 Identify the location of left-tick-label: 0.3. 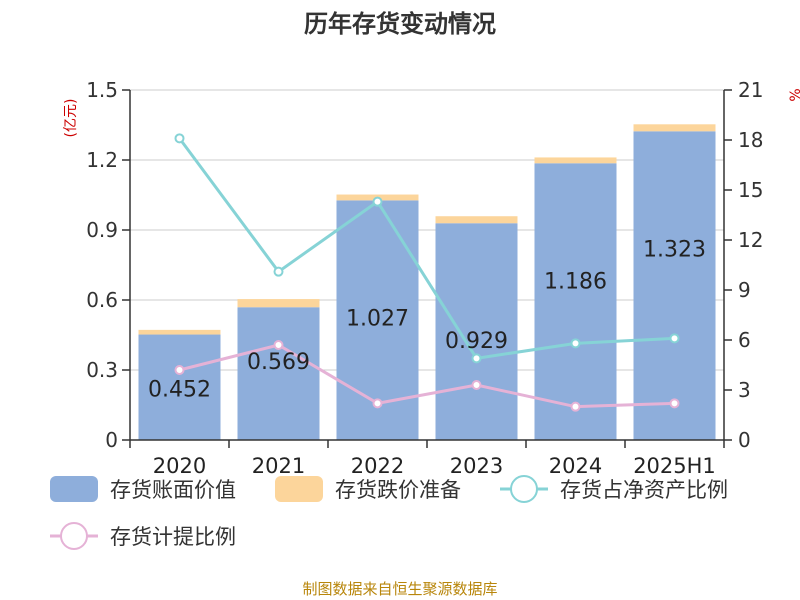
(102, 370).